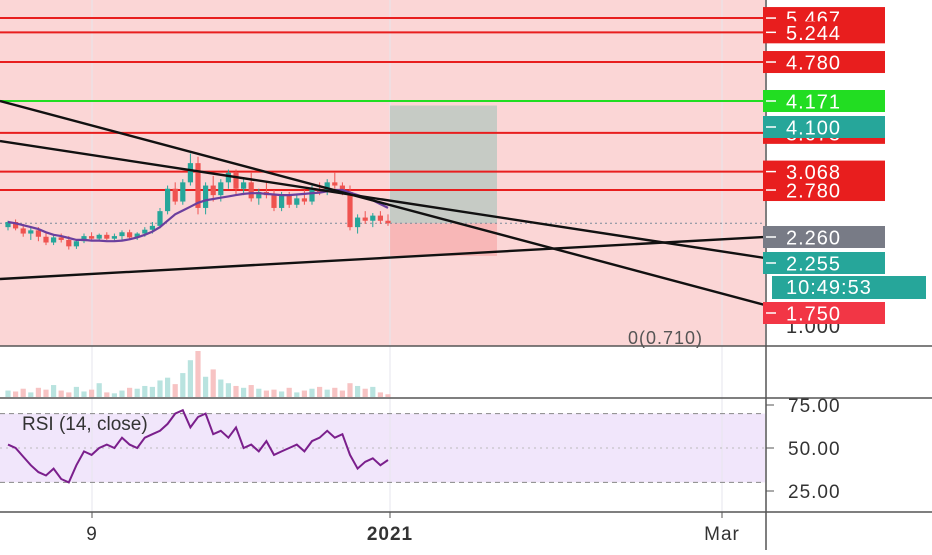 Image resolution: width=932 pixels, height=555 pixels. I want to click on price-tag: 4.100, so click(824, 128).